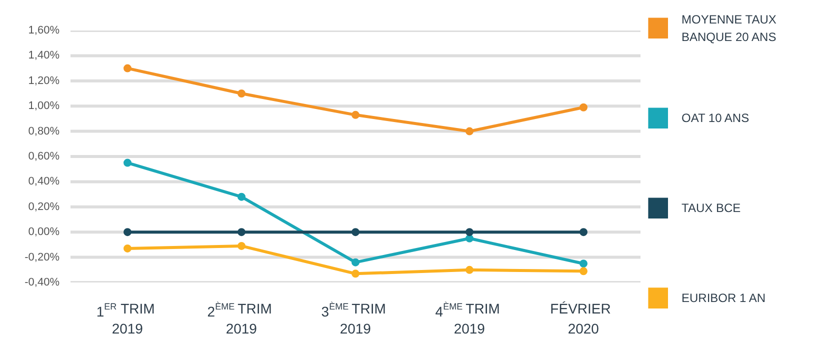  What do you see at coordinates (44, 182) in the screenshot?
I see `y-tick-label: 0,40%` at bounding box center [44, 182].